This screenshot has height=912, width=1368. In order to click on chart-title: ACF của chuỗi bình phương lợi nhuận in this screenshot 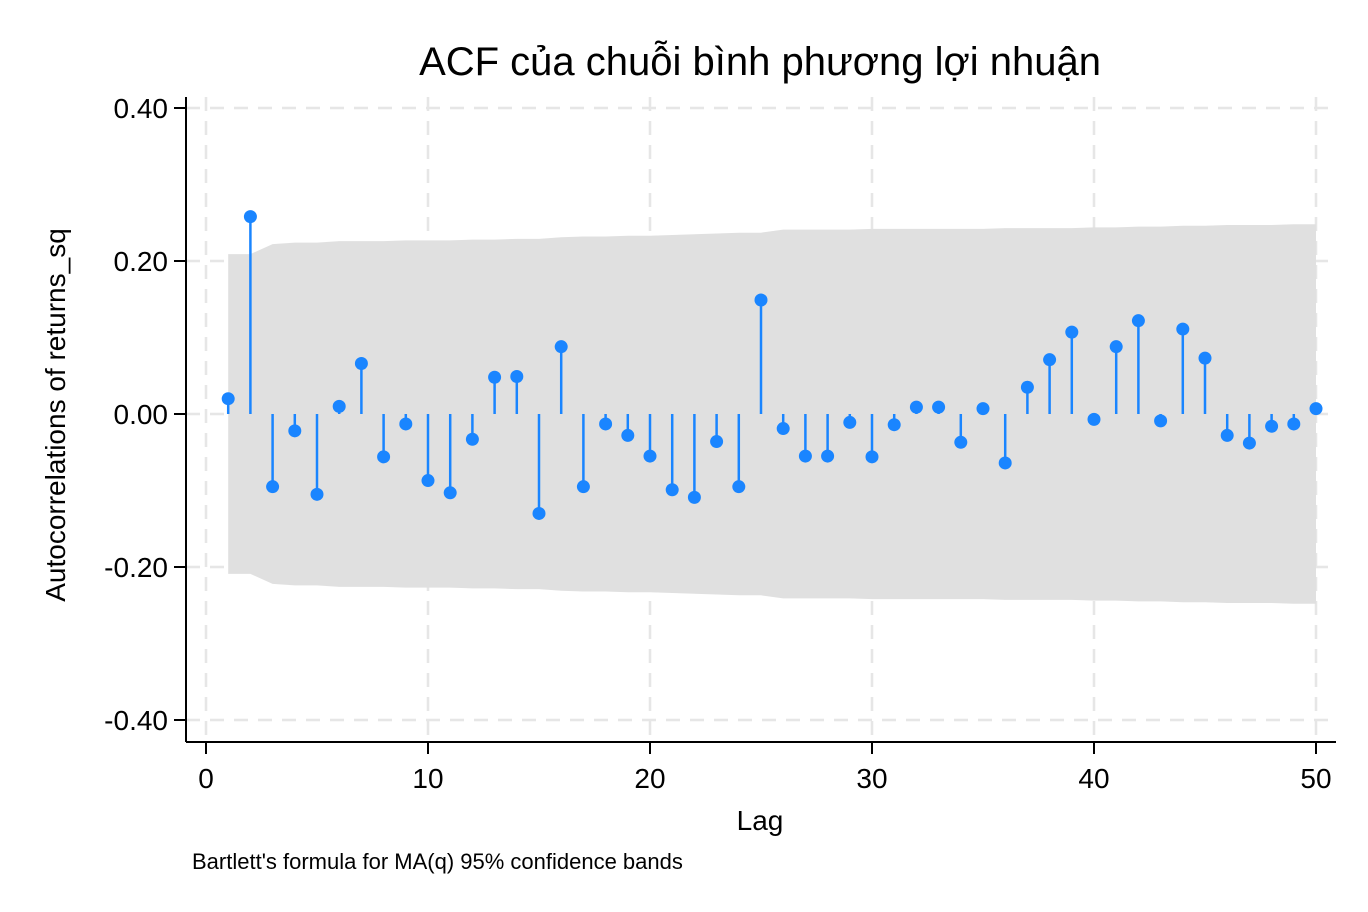, I will do `click(760, 61)`.